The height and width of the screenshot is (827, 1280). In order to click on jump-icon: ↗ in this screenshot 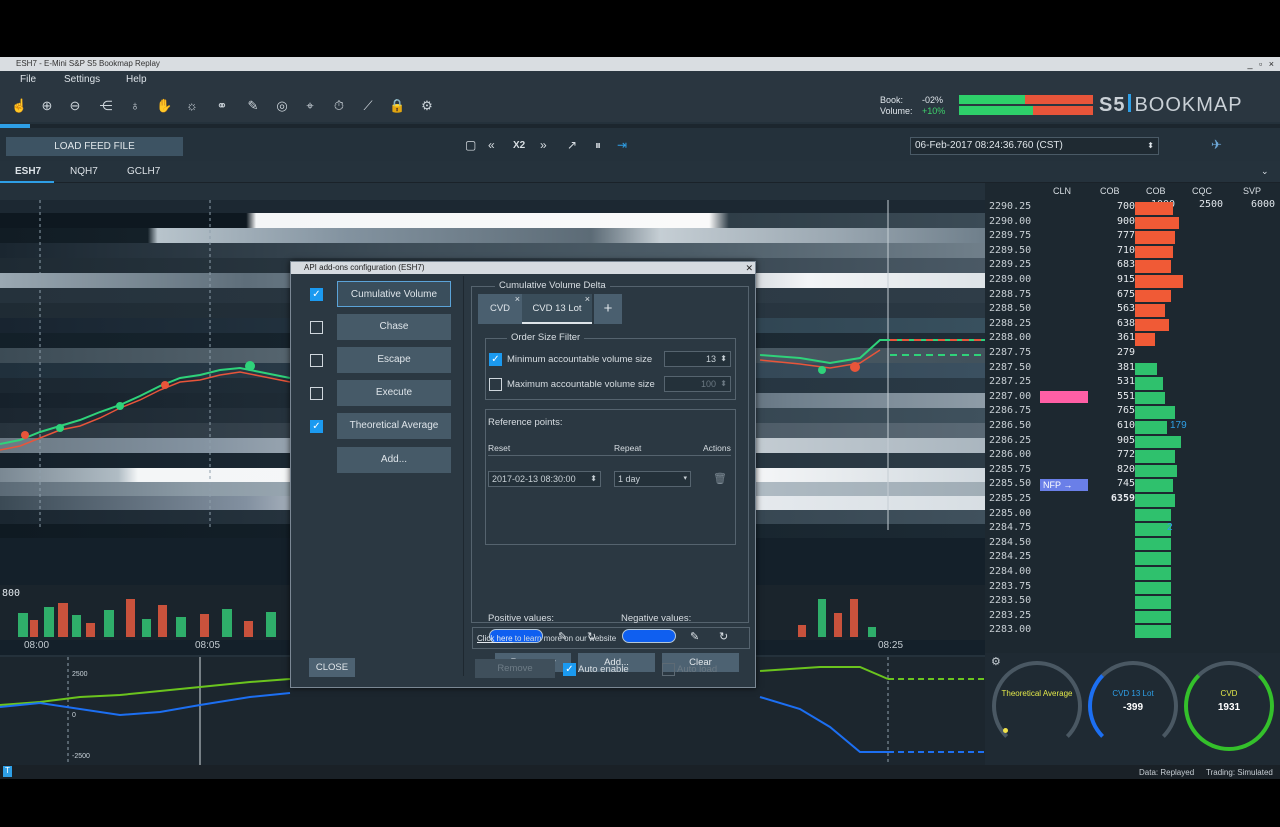, I will do `click(572, 145)`.